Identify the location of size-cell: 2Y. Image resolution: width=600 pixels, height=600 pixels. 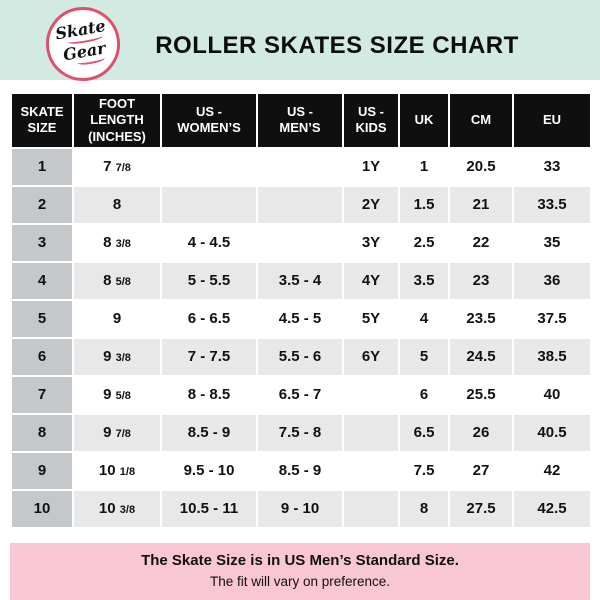
(371, 204).